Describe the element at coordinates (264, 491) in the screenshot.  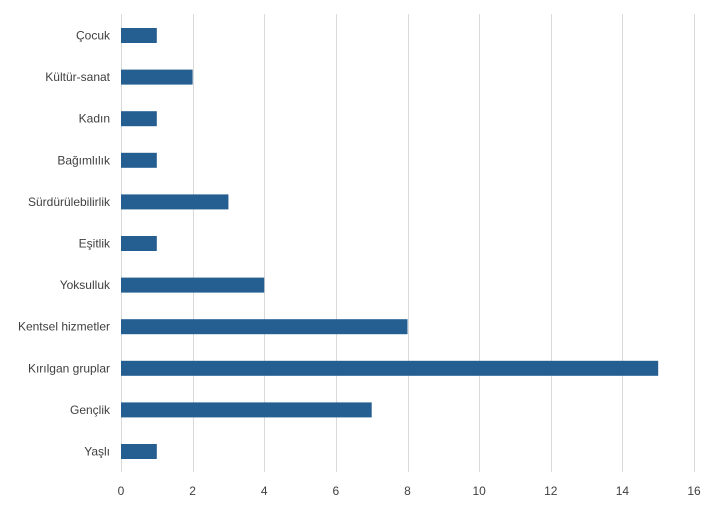
I see `x-tick-label: 4` at that location.